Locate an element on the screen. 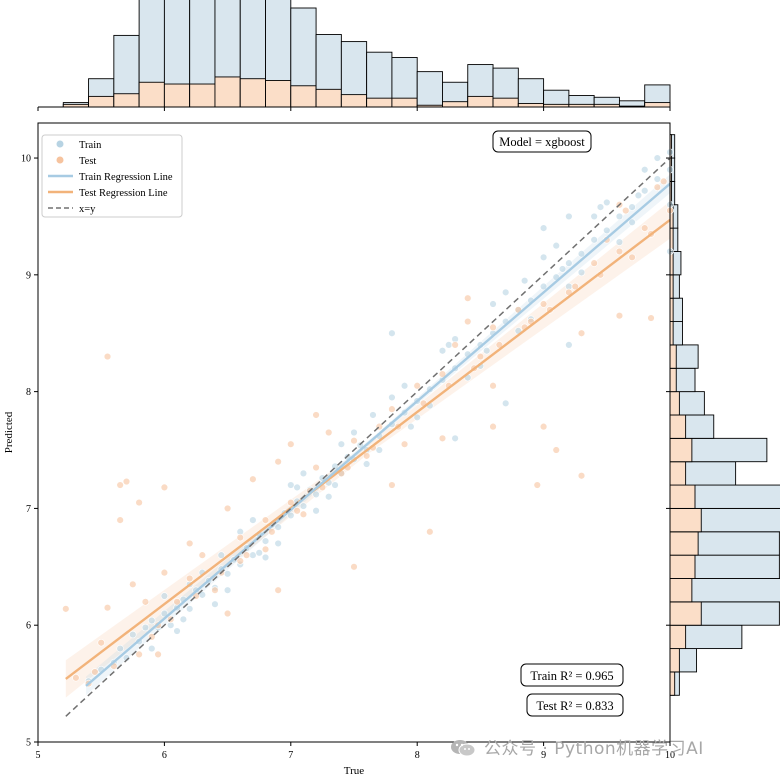 This screenshot has width=780, height=783. watermark: 公众号 · Python机器学习AI is located at coordinates (577, 746).